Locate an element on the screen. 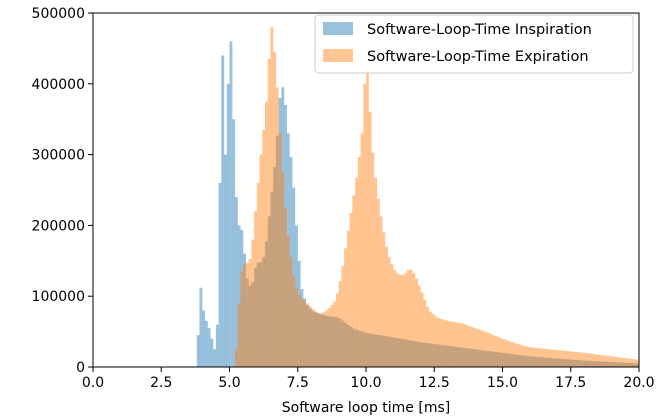 The width and height of the screenshot is (668, 418). y-tick-label: 0 is located at coordinates (80, 368).